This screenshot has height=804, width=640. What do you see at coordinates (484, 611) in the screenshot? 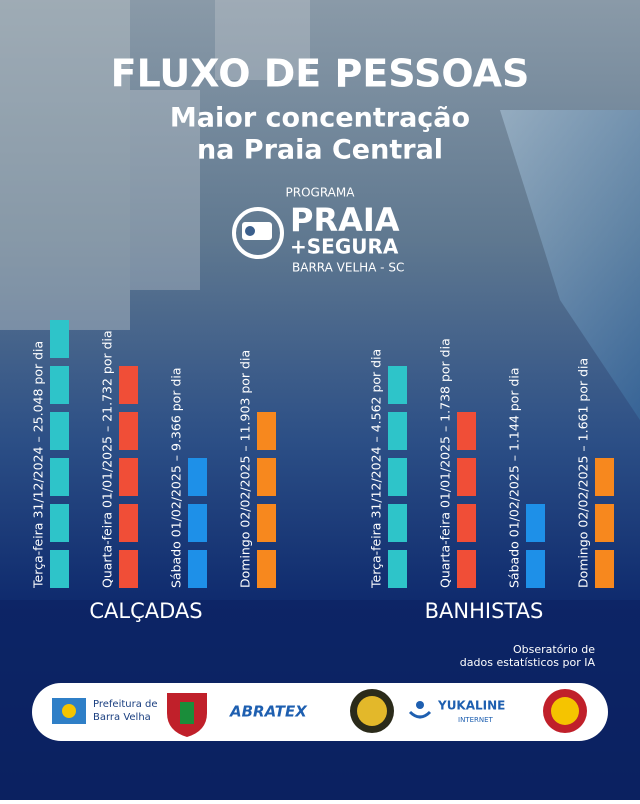
I see `group-label: BANHISTAS` at bounding box center [484, 611].